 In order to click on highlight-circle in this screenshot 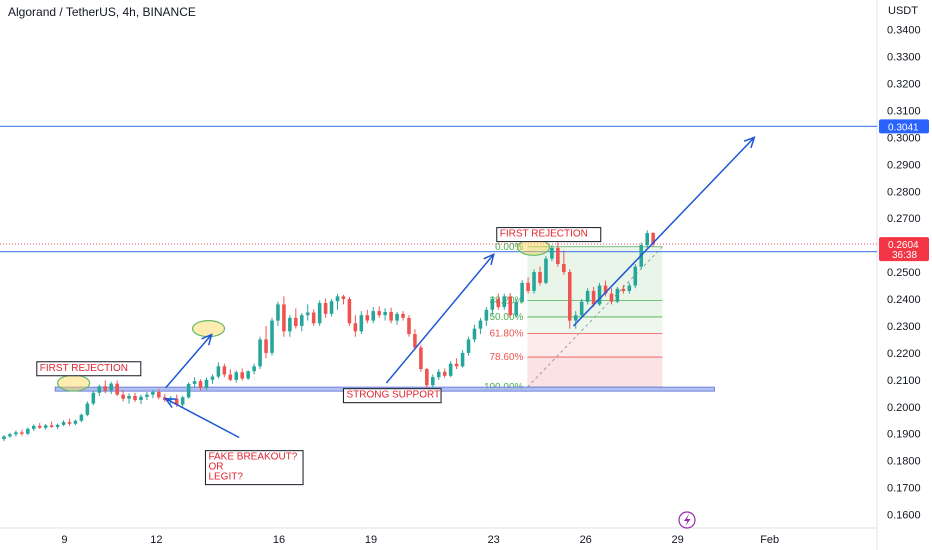, I will do `click(73, 383)`.